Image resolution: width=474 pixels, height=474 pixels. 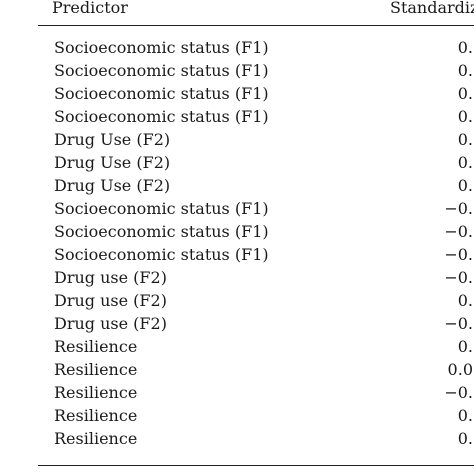 I want to click on table-row: Resilience −0., so click(x=256, y=392).